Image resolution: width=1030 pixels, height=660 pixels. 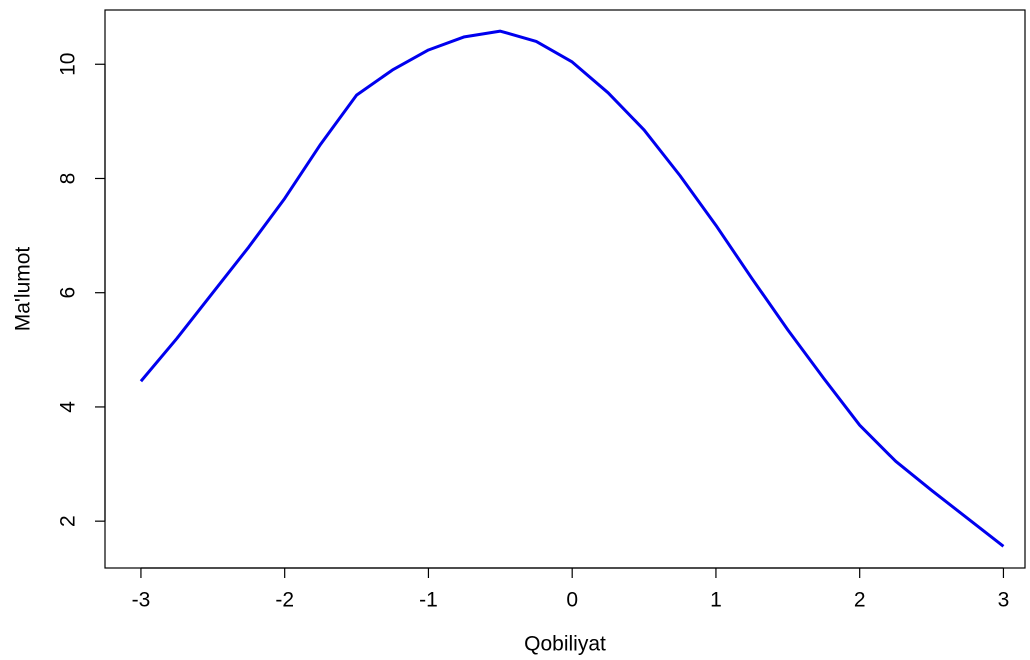 I want to click on x-tick-label: -3, so click(x=141, y=600).